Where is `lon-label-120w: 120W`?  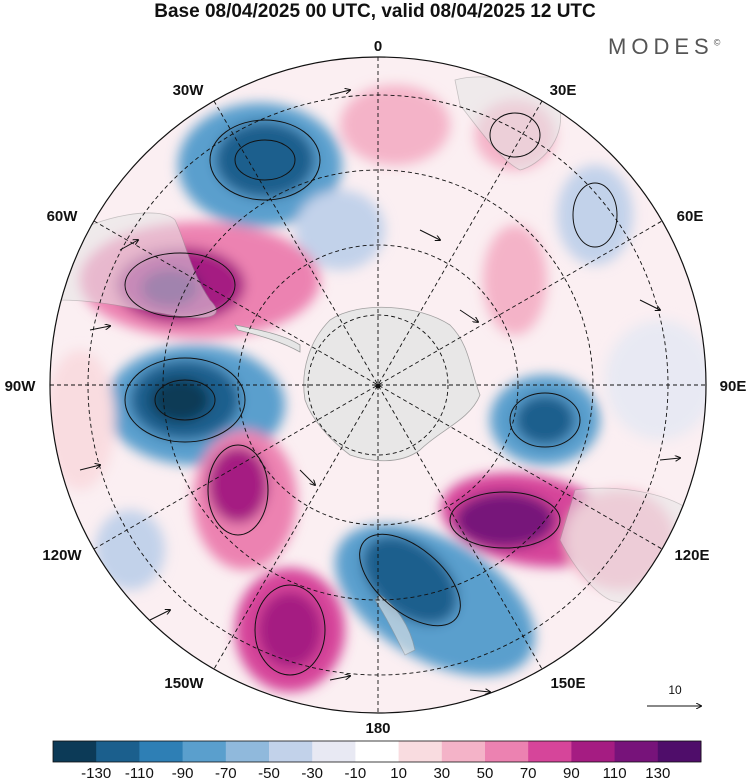
lon-label-120w: 120W is located at coordinates (62, 555).